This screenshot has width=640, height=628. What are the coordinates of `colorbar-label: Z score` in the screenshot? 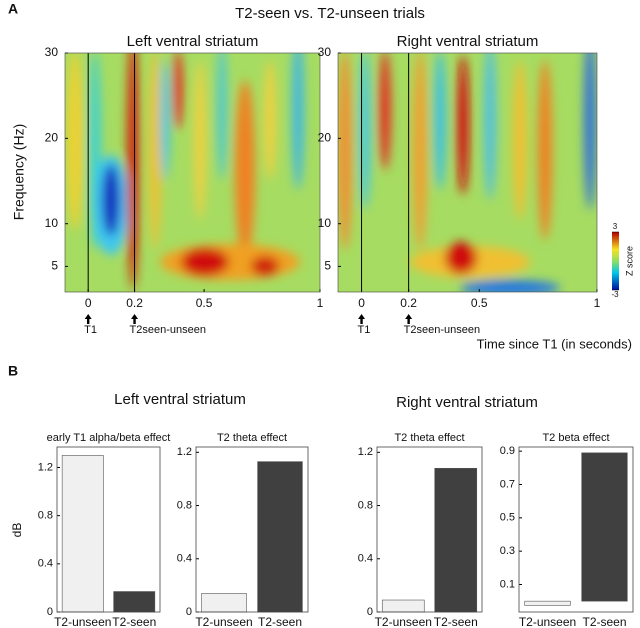 It's located at (629, 261).